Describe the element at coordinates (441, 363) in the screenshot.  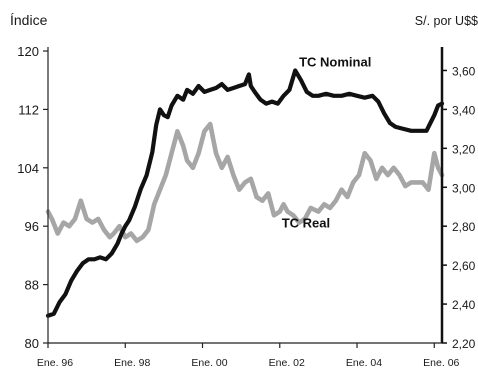
I see `x-tick-label: Ene. 06` at that location.